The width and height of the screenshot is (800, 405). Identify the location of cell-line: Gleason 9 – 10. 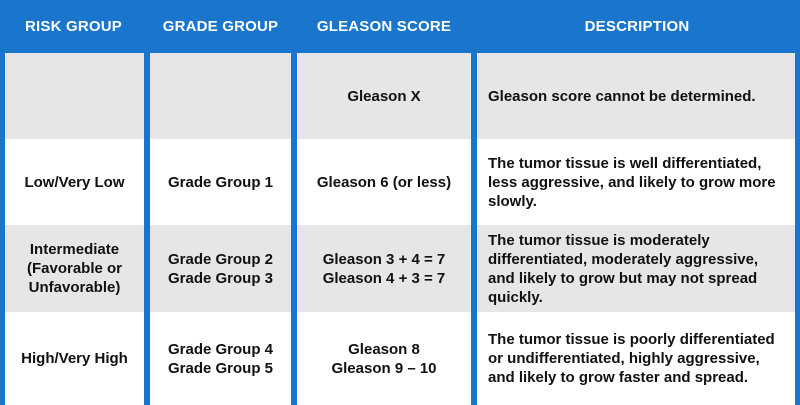
(384, 368).